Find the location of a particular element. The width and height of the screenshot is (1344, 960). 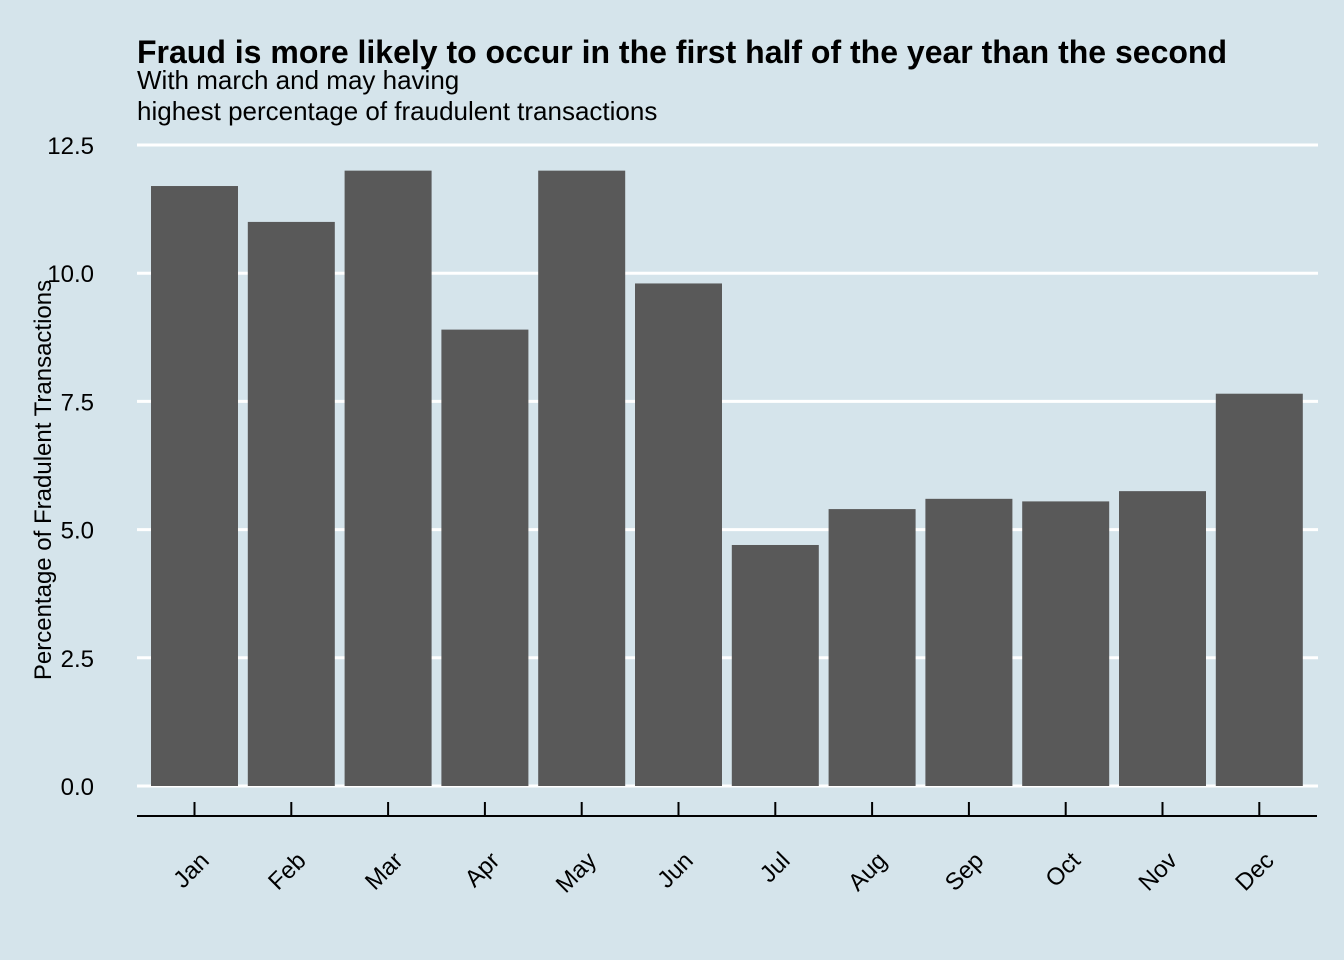

chart-subtitle-line-1: With march and may having is located at coordinates (298, 80).